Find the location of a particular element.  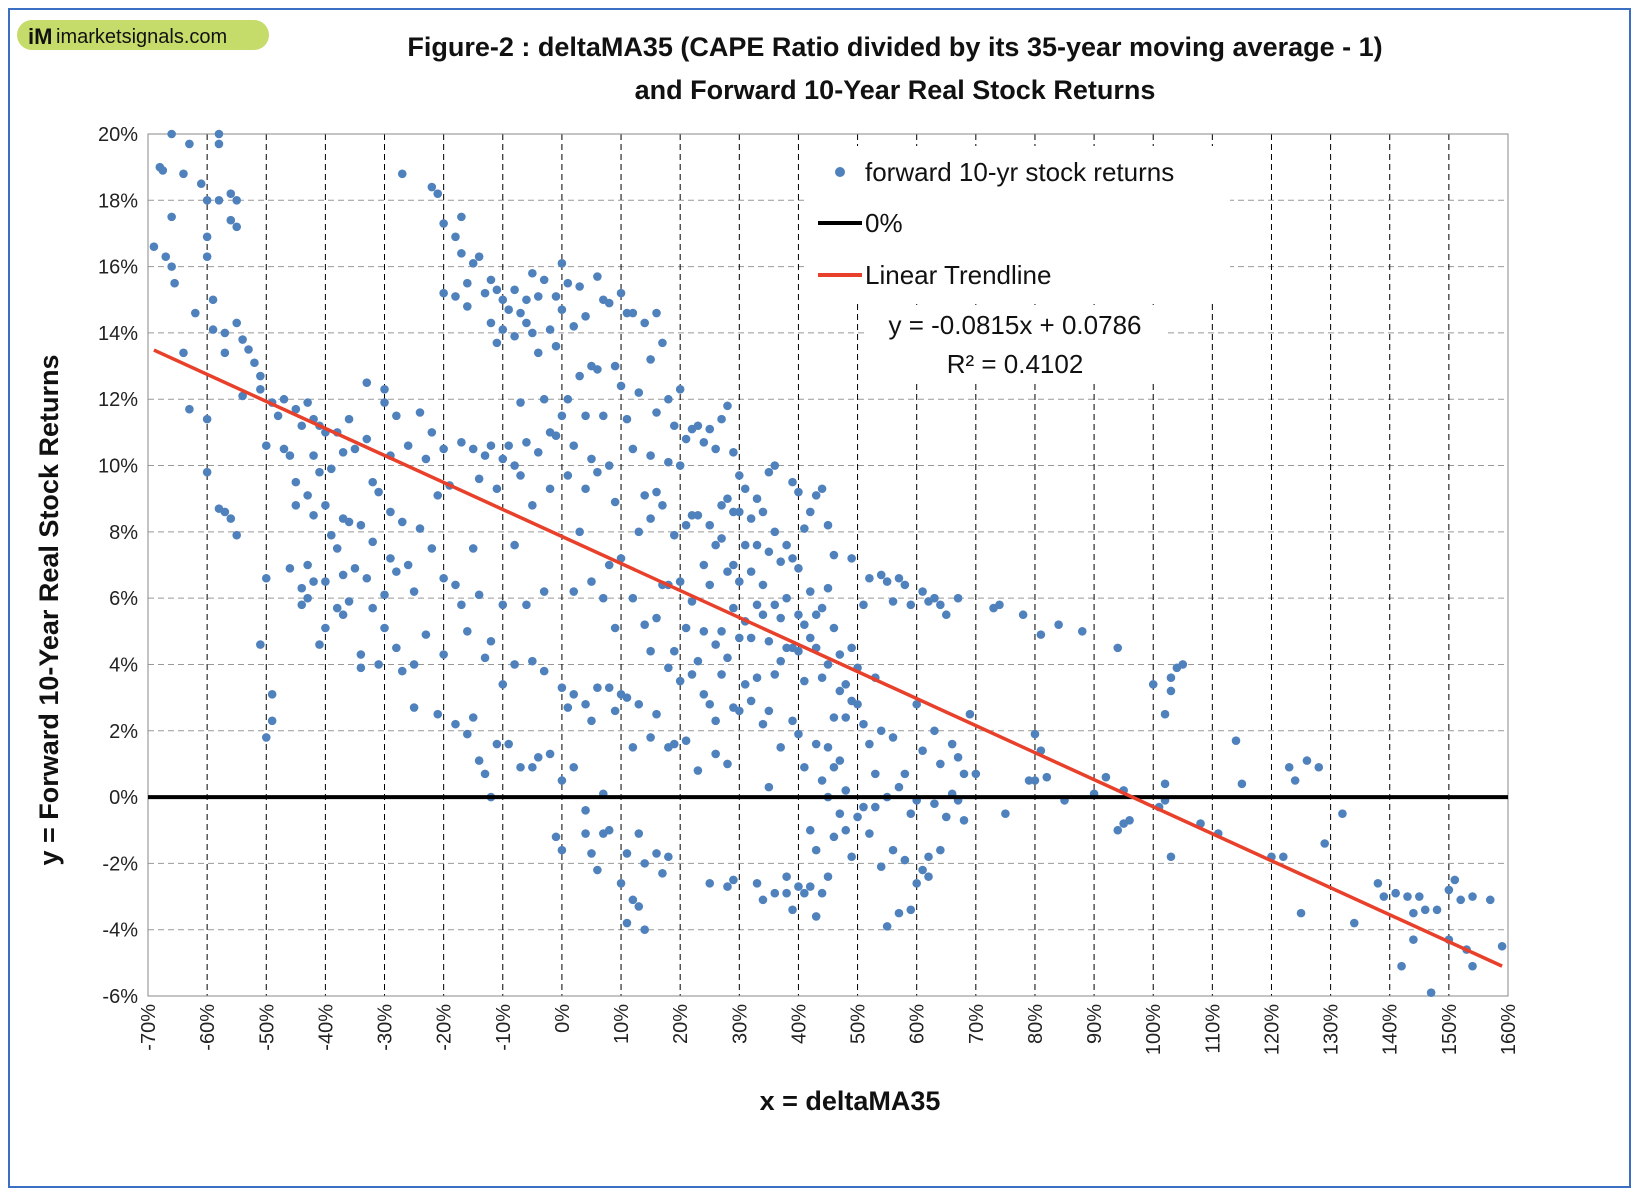

x-tick-label: 50% is located at coordinates (859, 1024).